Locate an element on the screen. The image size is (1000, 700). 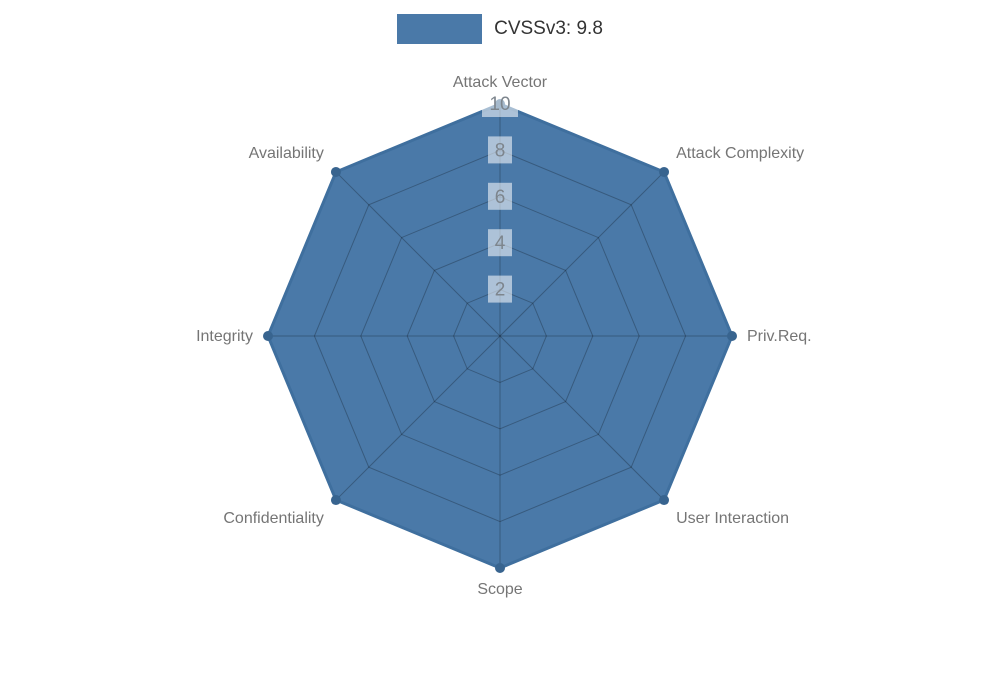
chart-legend: CVSSv3: 9.8 is located at coordinates (500, 29).